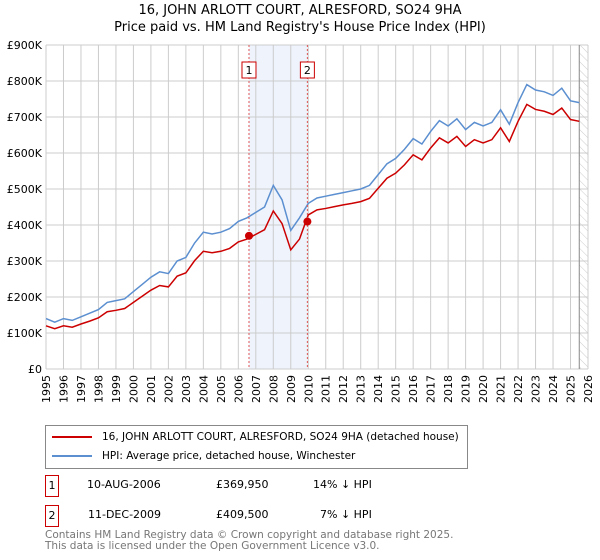 The image size is (600, 560). What do you see at coordinates (81, 389) in the screenshot?
I see `x-tick-label: 1997` at bounding box center [81, 389].